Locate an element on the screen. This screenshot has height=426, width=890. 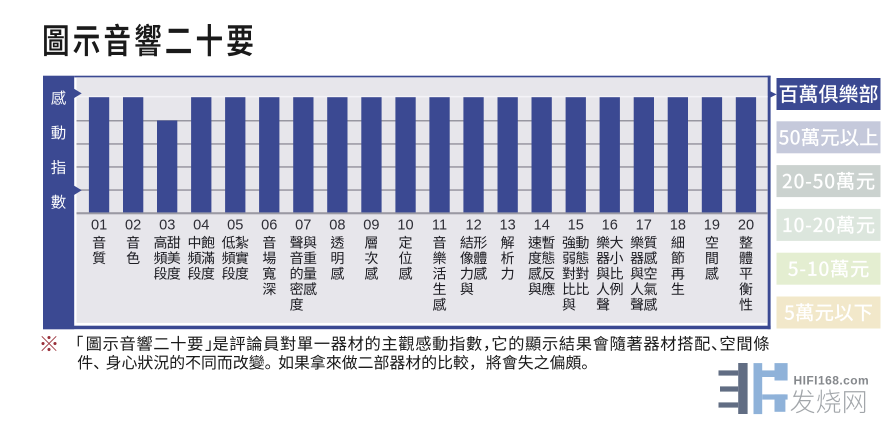
svg-text: 17 is located at coordinates (644, 225).